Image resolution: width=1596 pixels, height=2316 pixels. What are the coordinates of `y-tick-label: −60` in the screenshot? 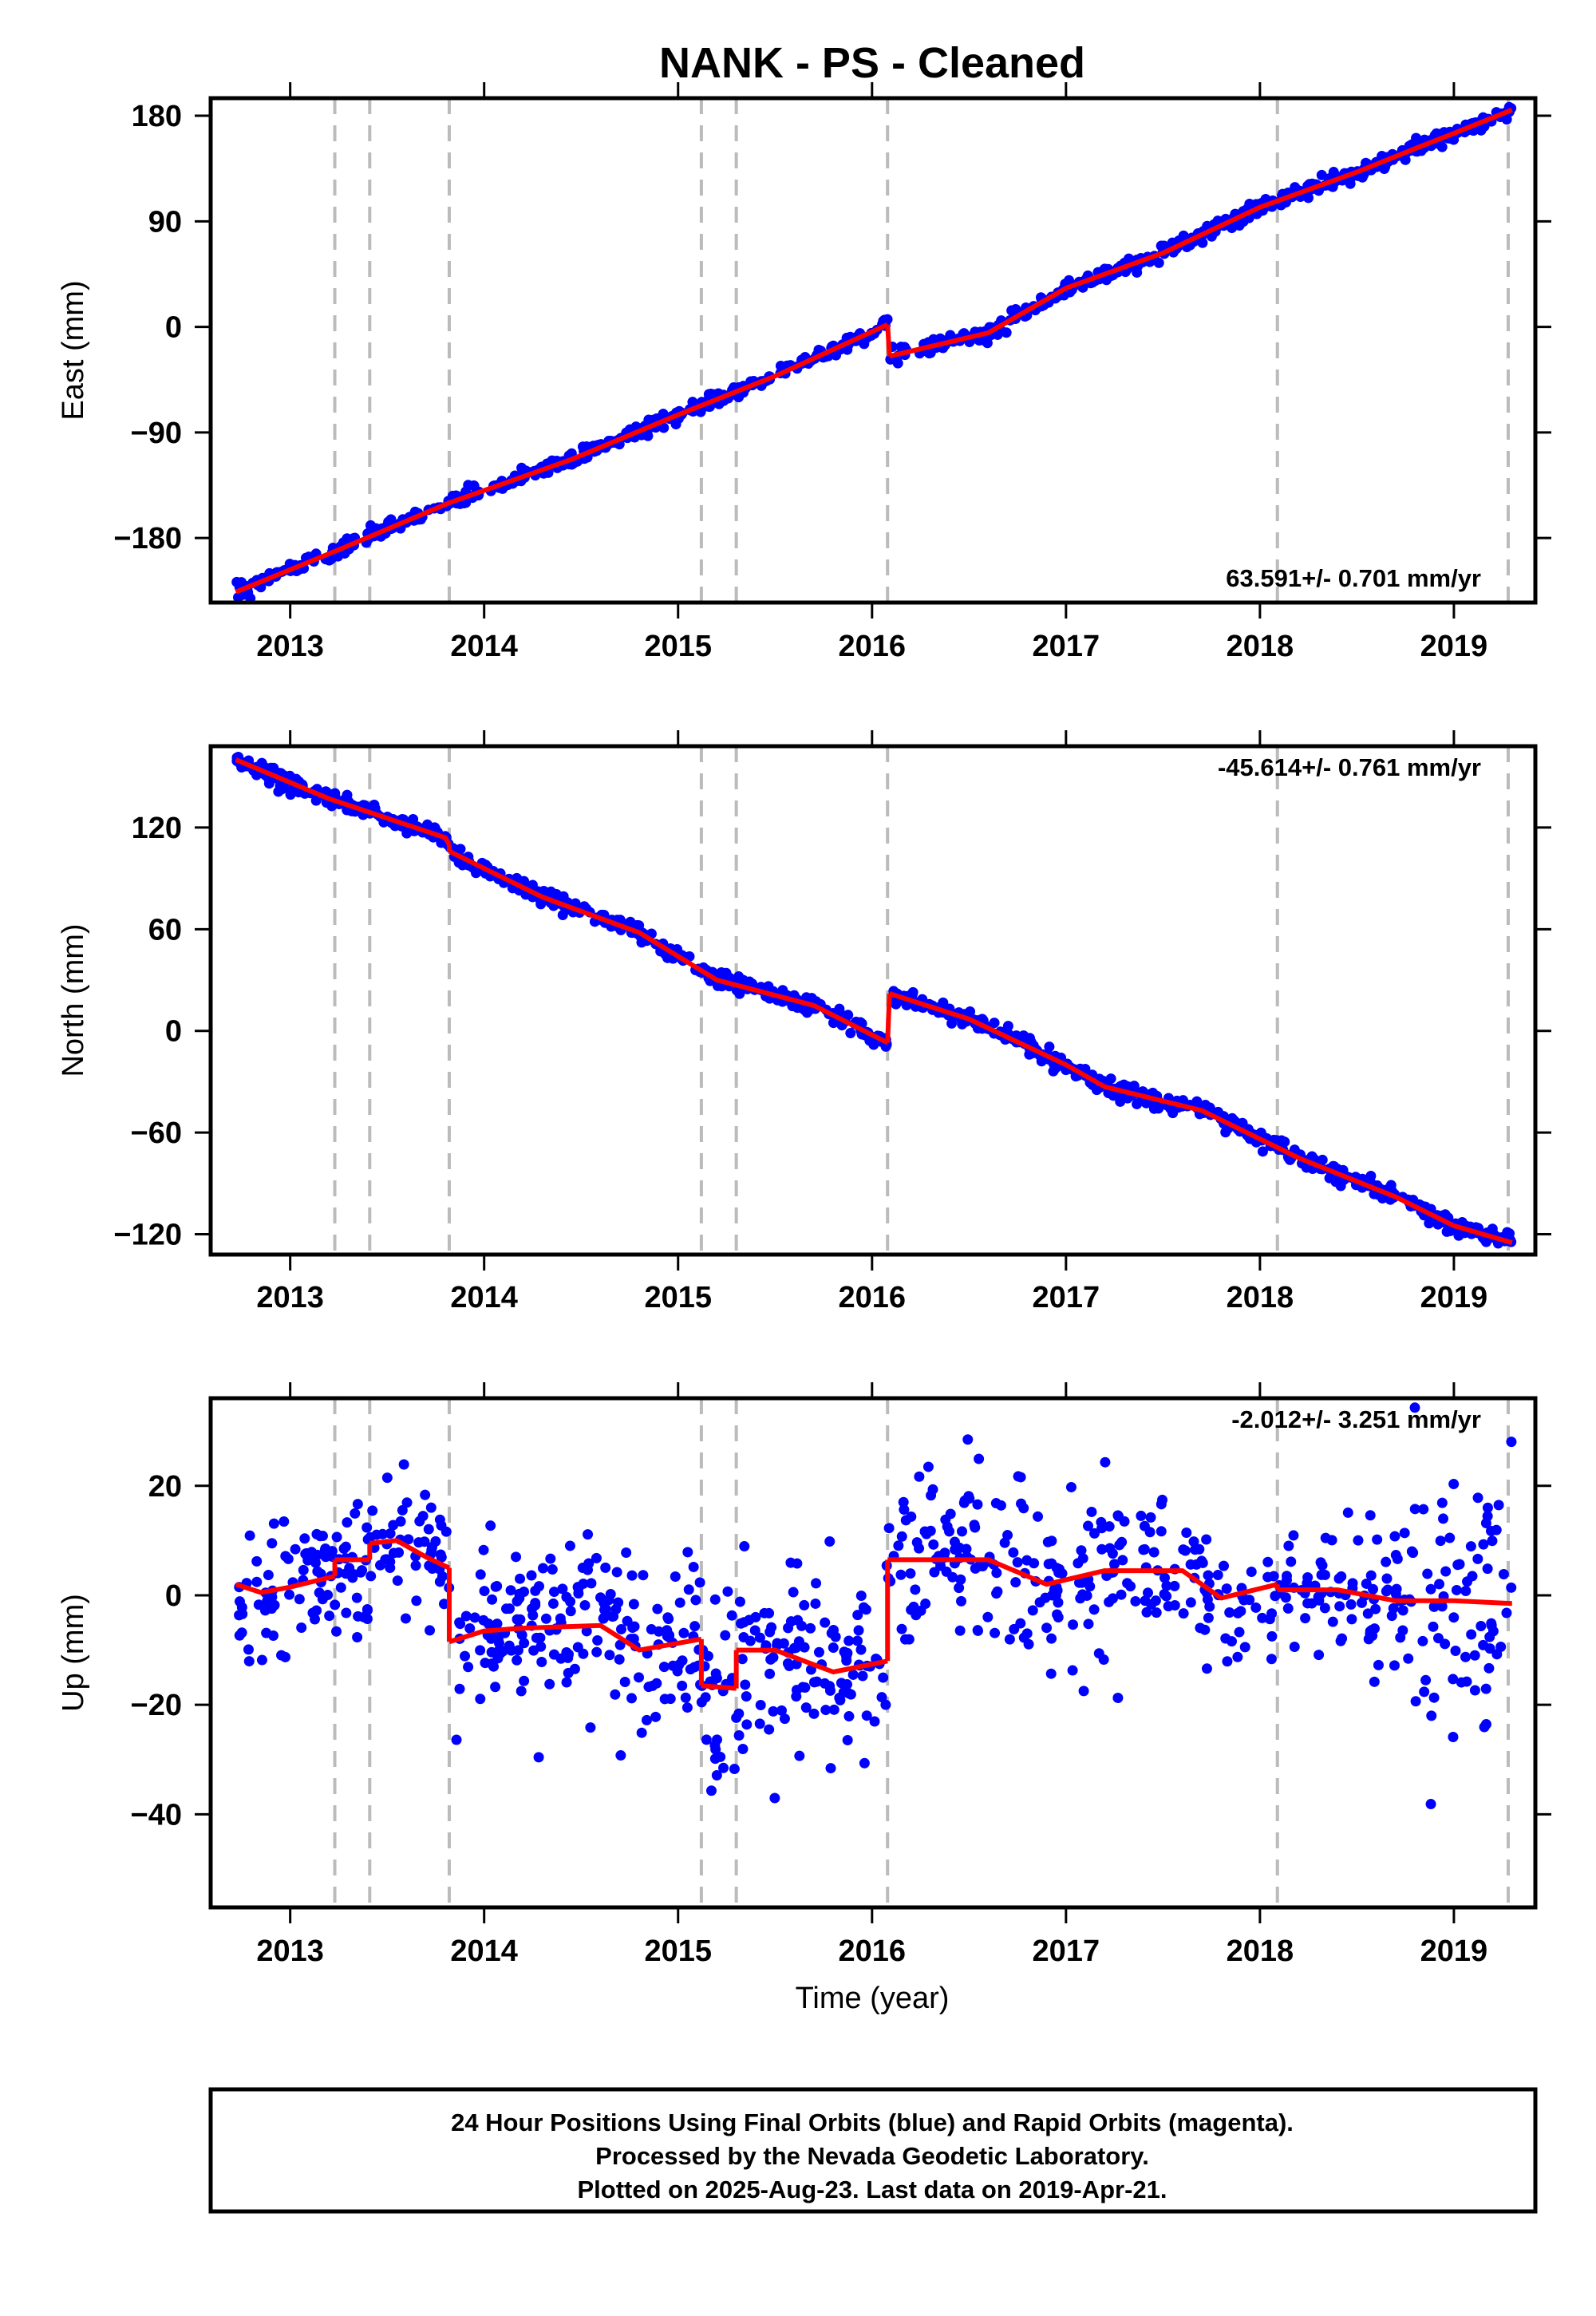 It's located at (156, 1133).